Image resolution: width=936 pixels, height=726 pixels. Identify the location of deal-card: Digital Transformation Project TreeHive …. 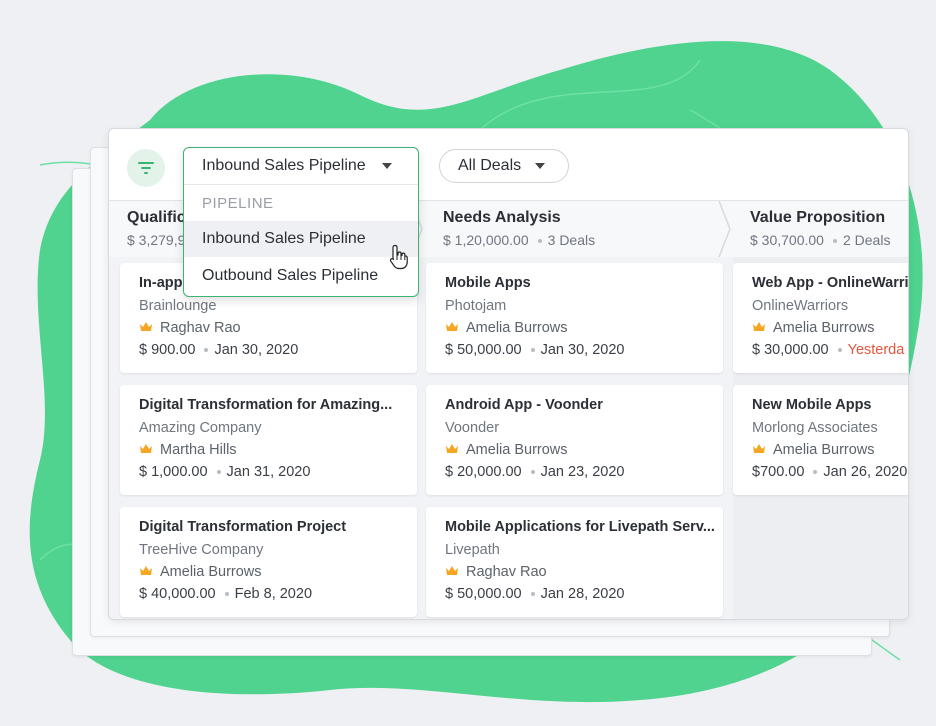
(268, 562).